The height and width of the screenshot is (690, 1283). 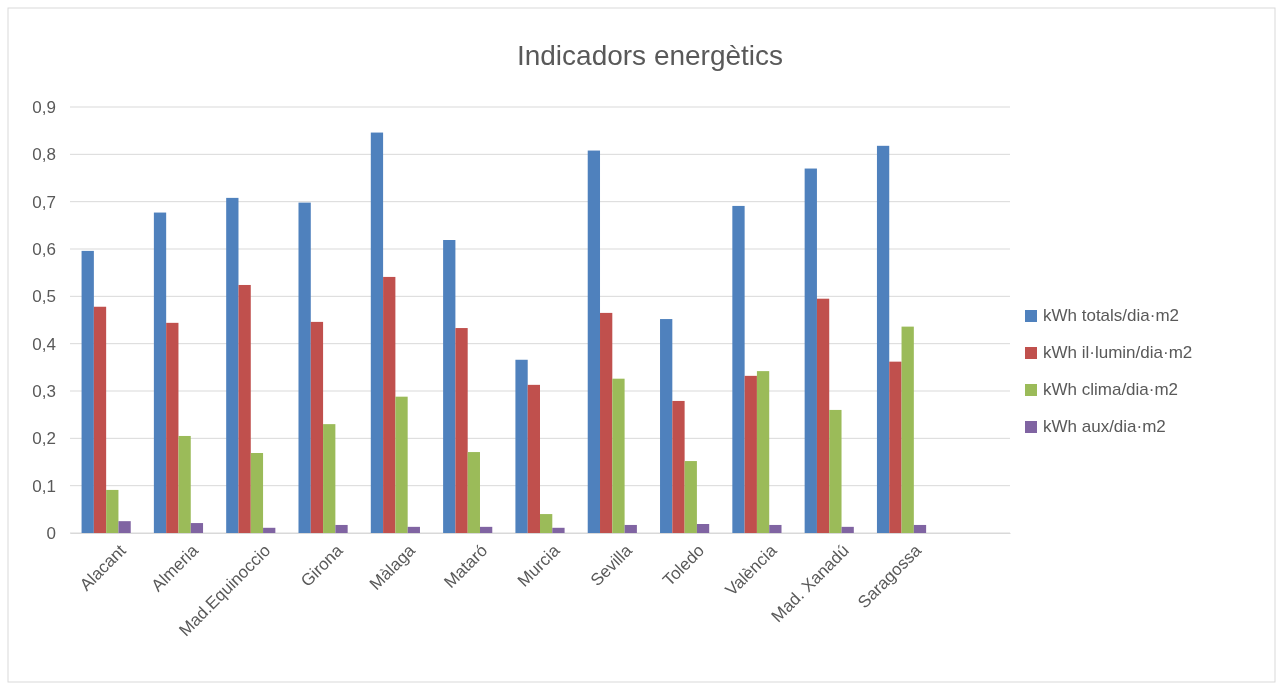 What do you see at coordinates (51, 533) in the screenshot?
I see `y-tick-label: 0` at bounding box center [51, 533].